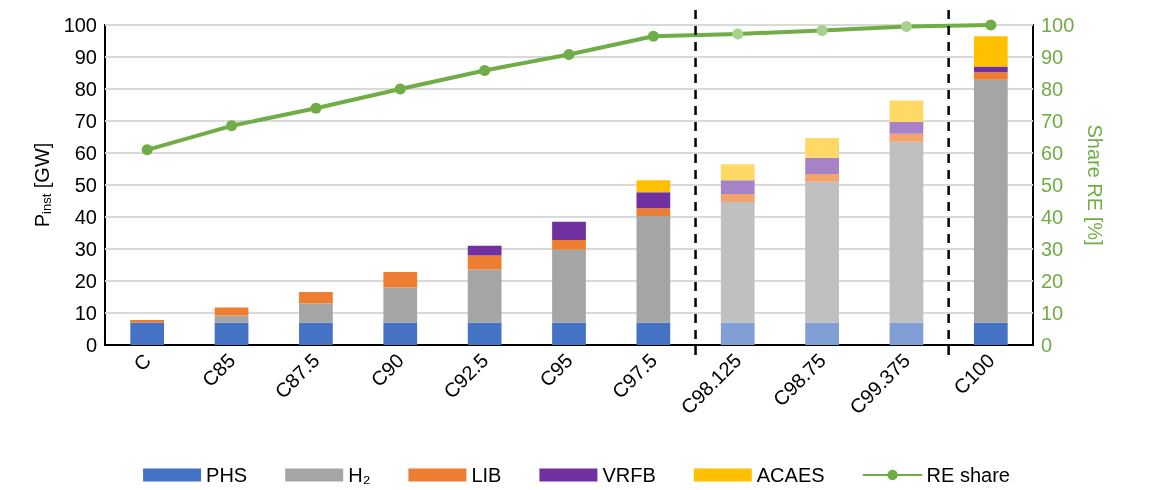  I want to click on y-tick-label: 10, so click(85, 313).